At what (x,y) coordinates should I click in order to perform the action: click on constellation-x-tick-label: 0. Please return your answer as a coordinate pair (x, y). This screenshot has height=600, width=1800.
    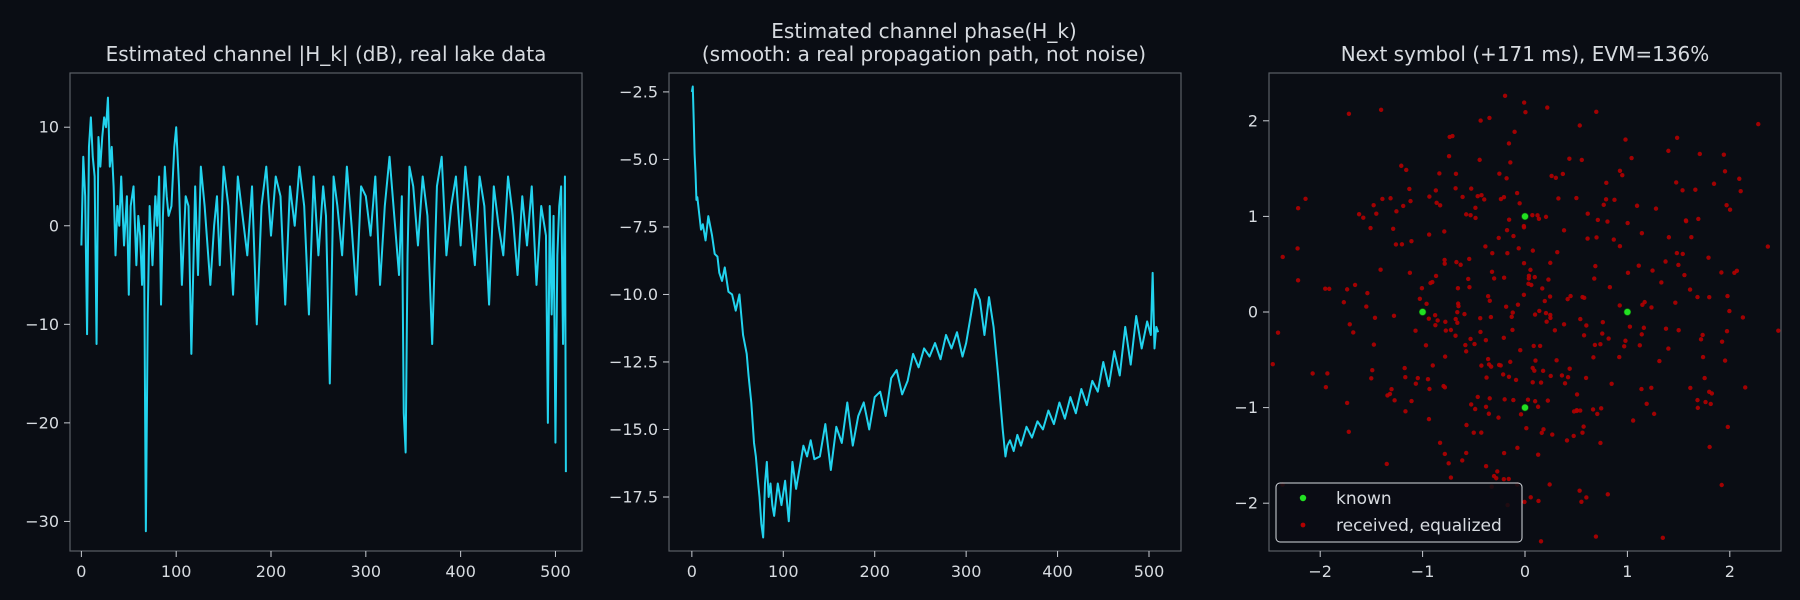
    Looking at the image, I should click on (1525, 571).